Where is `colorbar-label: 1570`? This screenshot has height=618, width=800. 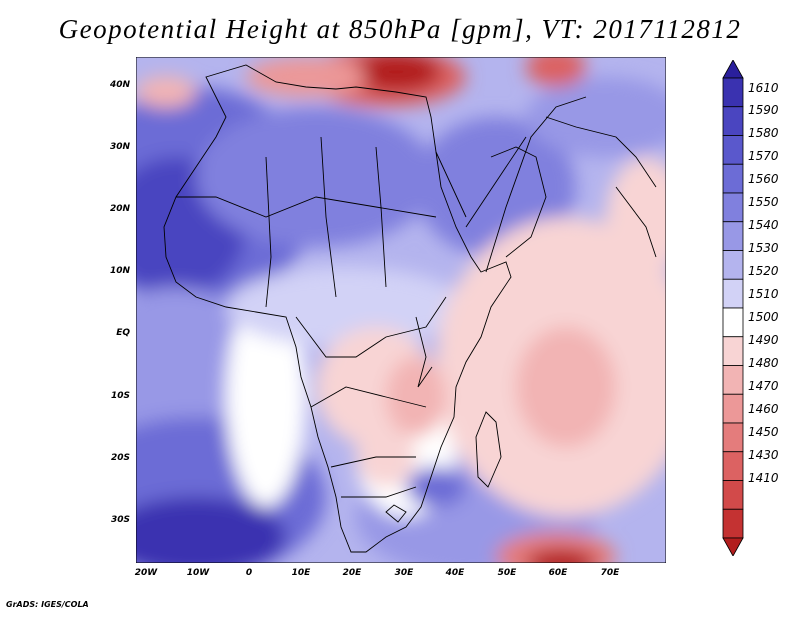
colorbar-label: 1570 is located at coordinates (763, 156).